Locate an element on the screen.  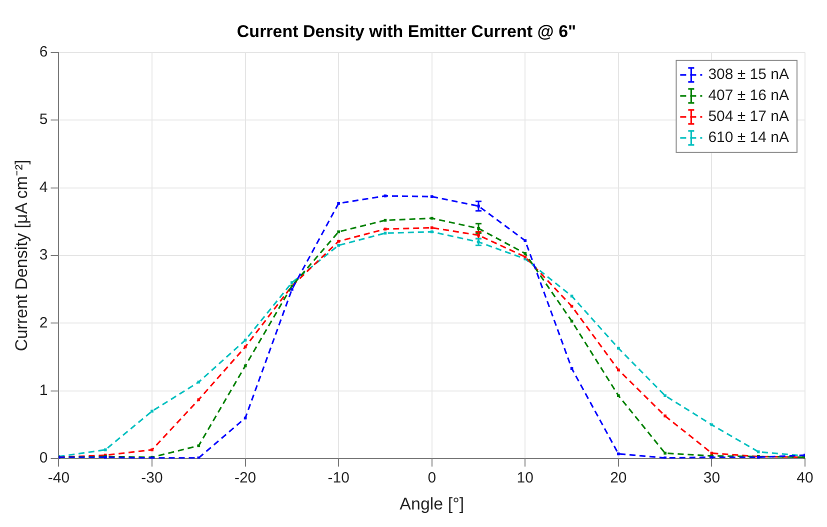
legend-label: 504 ± 17 nA is located at coordinates (749, 117).